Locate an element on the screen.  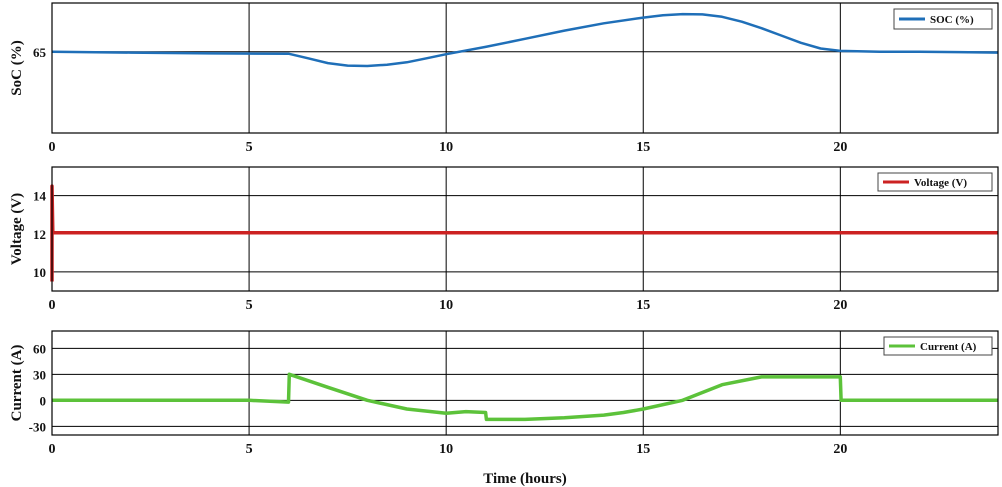
voltage-ylabel: Voltage (V) is located at coordinates (17, 229).